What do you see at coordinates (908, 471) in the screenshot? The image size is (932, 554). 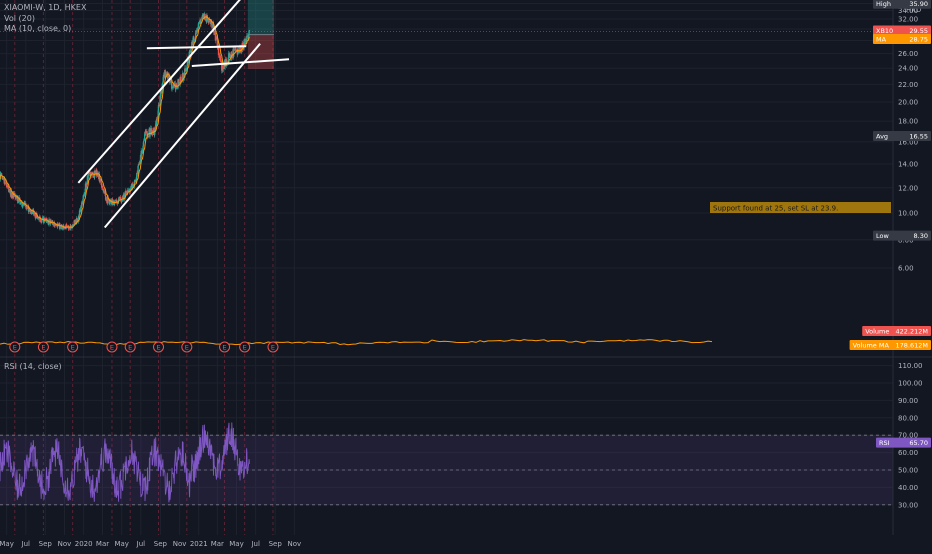 I see `rsi-tick-label: 50.00` at bounding box center [908, 471].